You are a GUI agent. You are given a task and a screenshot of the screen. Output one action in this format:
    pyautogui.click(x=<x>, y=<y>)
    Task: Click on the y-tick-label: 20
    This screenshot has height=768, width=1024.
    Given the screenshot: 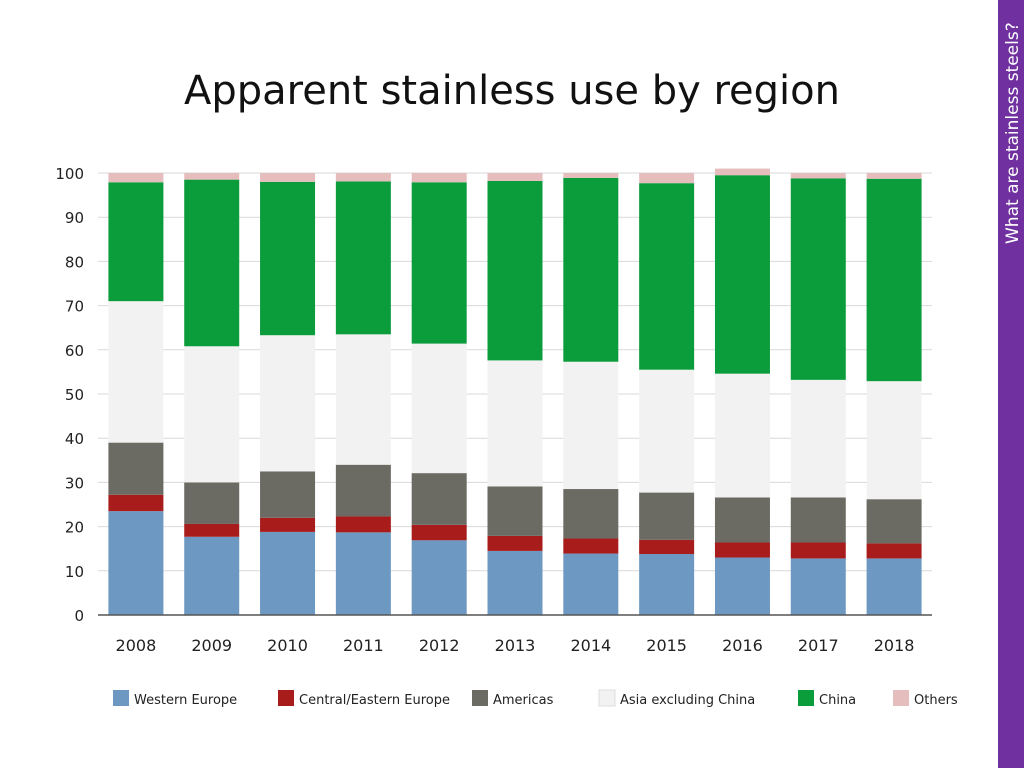 What is the action you would take?
    pyautogui.click(x=74, y=528)
    